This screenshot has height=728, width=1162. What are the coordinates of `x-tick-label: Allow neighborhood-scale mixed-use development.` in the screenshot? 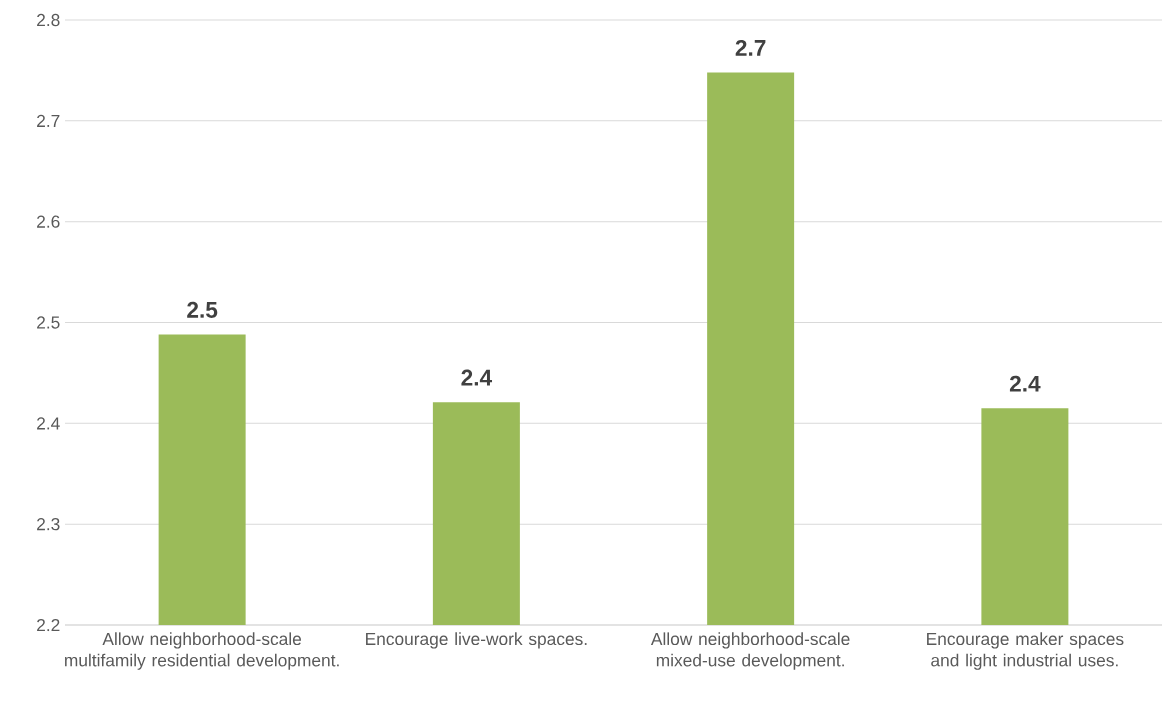 It's located at (750, 651).